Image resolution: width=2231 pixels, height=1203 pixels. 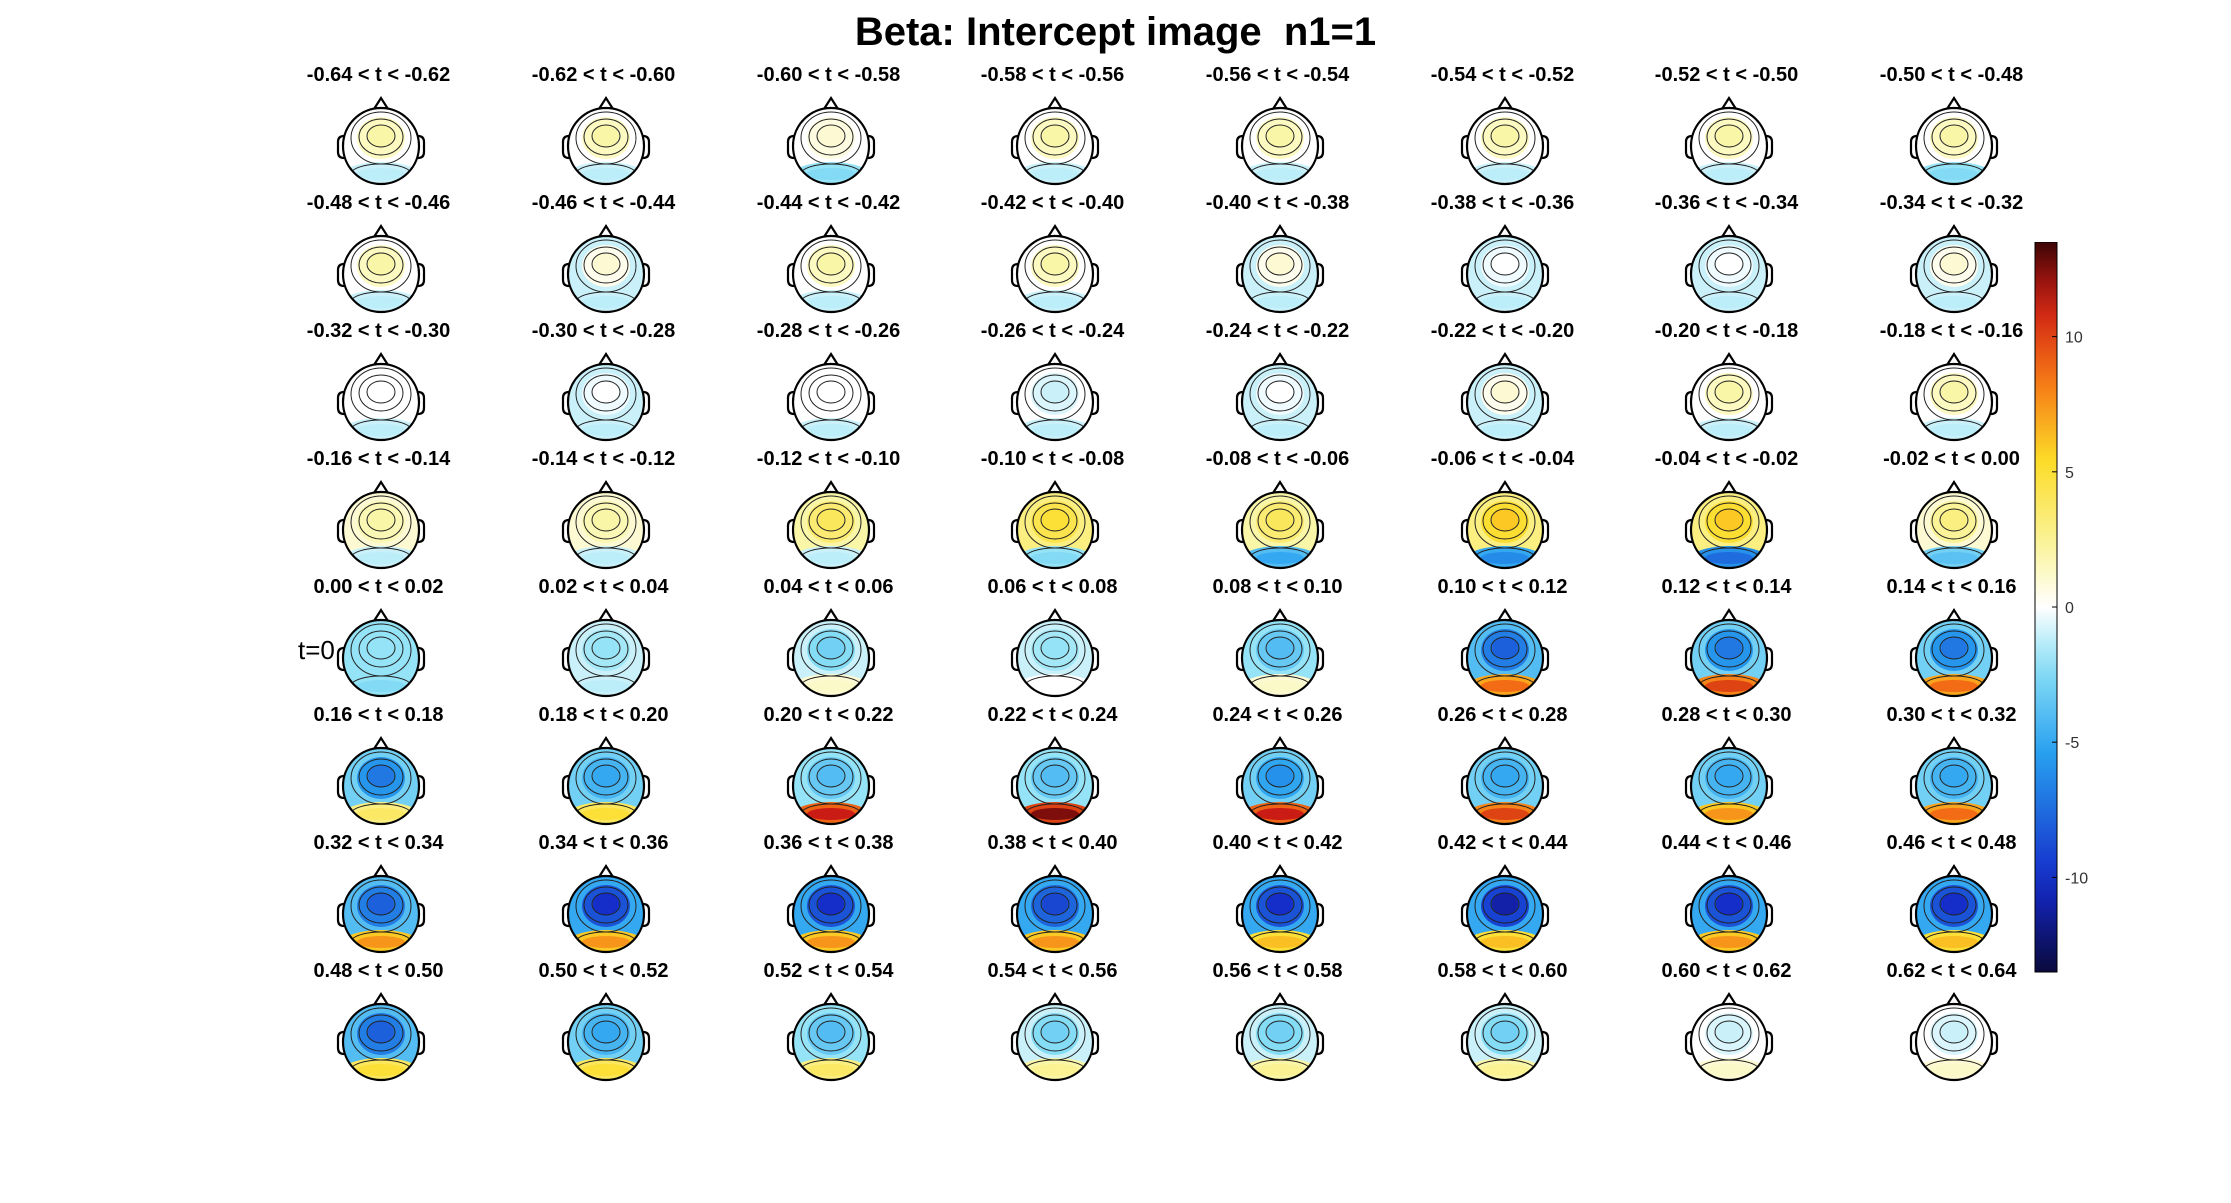 I want to click on topomap-panel: 0.02 < t < 0.04, so click(x=603, y=640).